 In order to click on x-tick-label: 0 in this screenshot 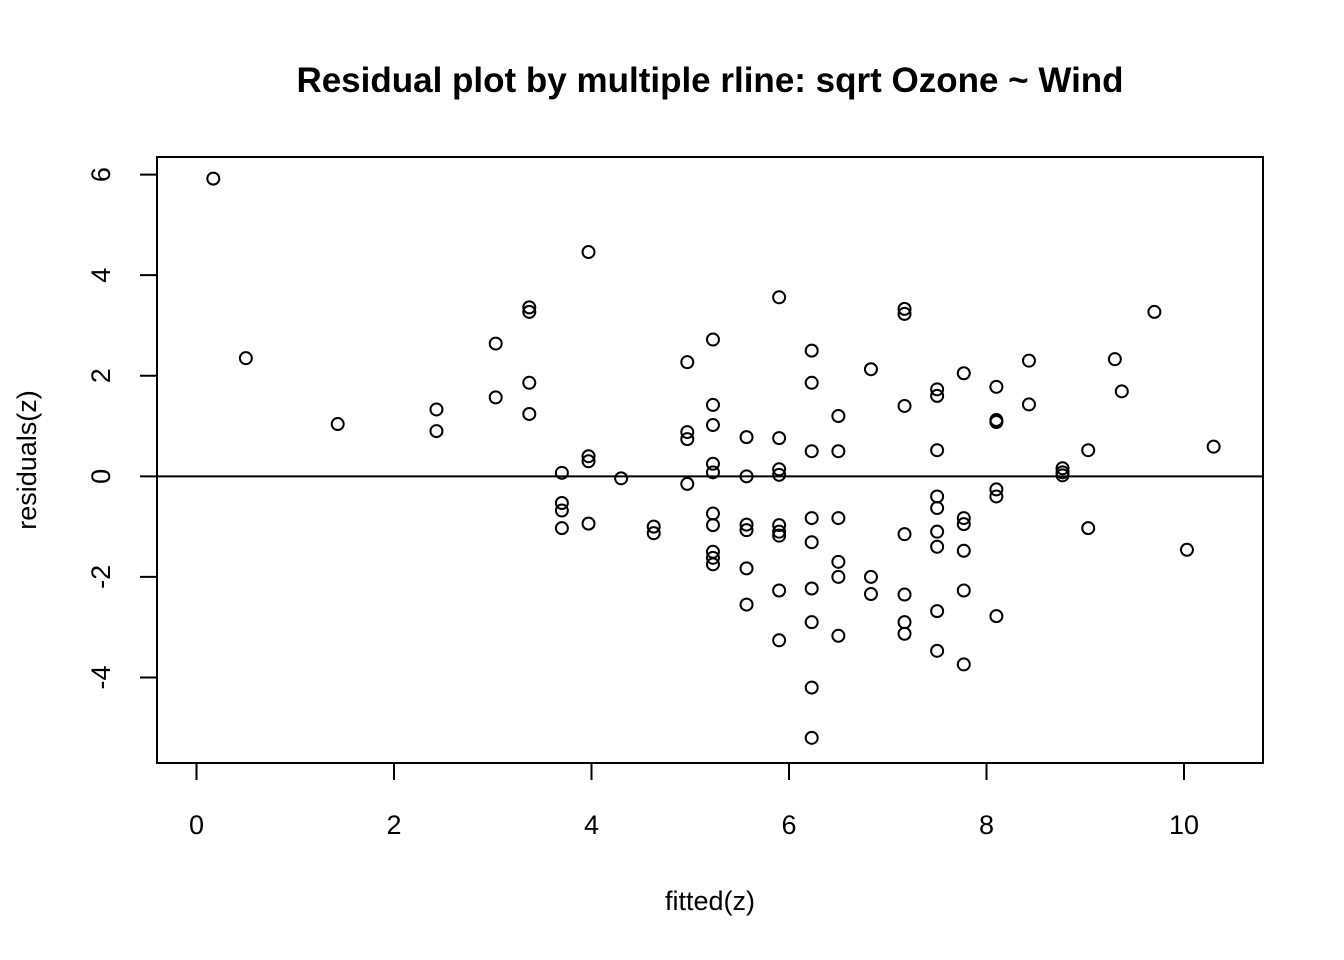, I will do `click(196, 825)`.